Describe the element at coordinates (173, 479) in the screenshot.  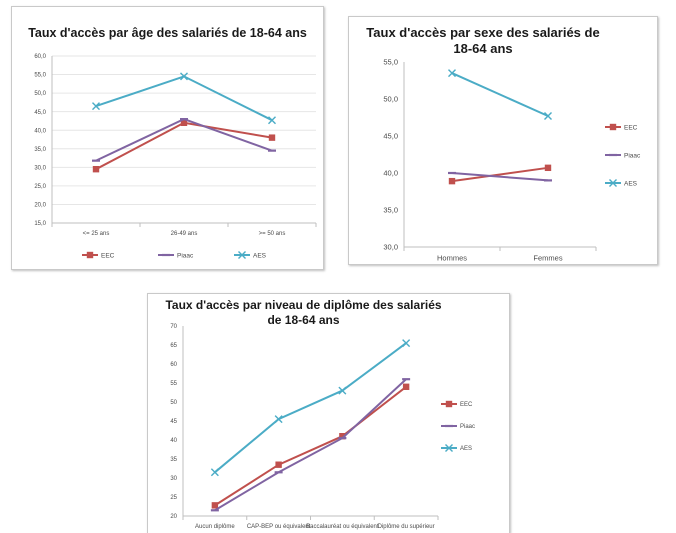
I see `y-tick-label: 30` at that location.